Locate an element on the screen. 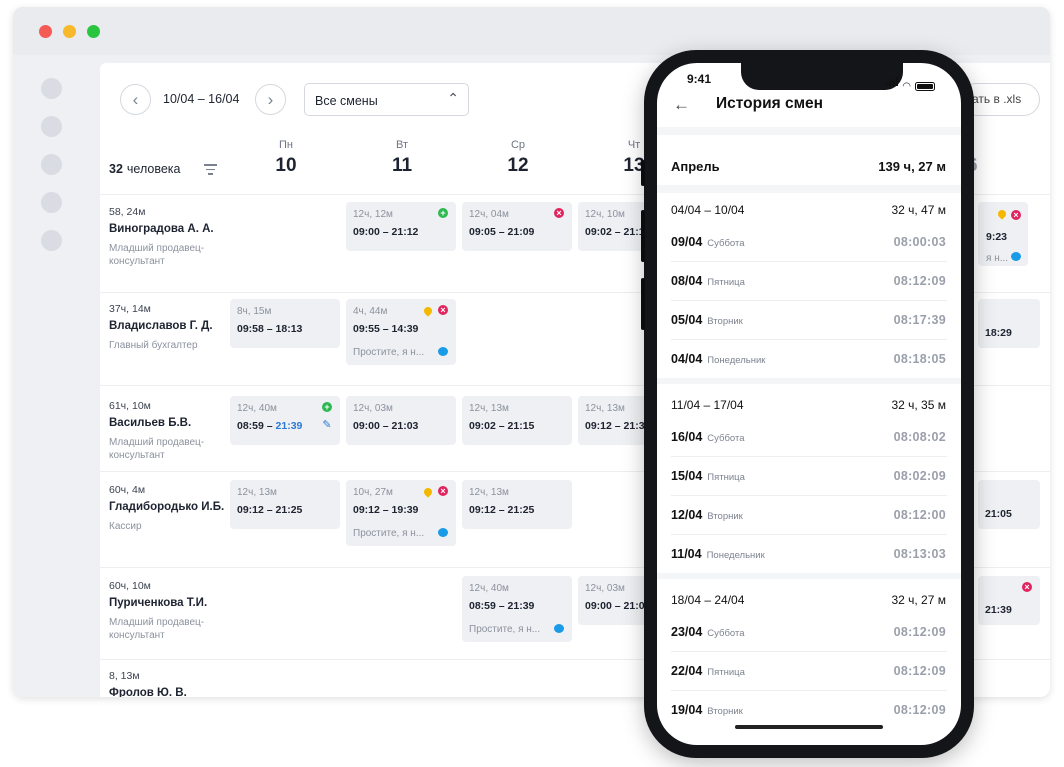 Image resolution: width=1064 pixels, height=767 pixels. day-name: Пн is located at coordinates (286, 145).